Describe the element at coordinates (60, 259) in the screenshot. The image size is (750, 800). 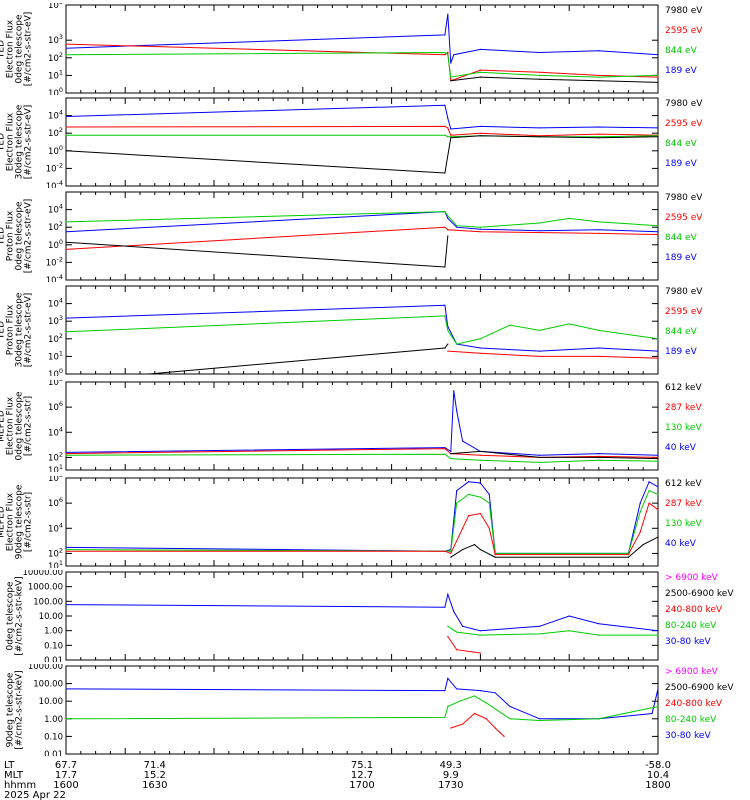
I see `y-tick-exponent: -2` at that location.